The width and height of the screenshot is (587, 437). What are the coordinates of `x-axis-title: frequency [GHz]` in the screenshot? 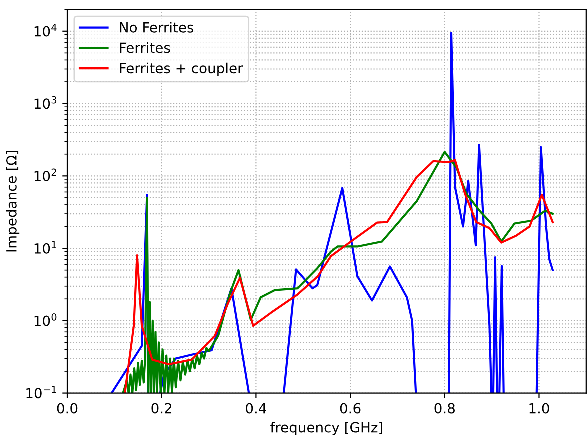 It's located at (326, 429).